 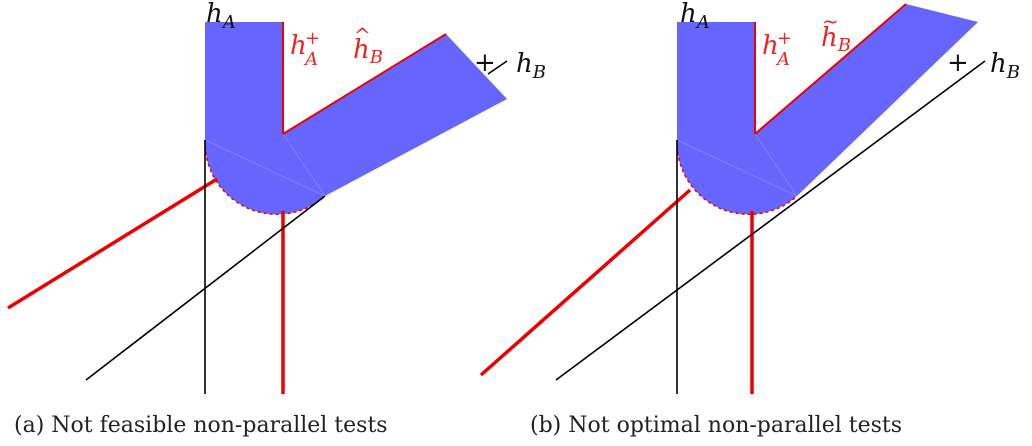 What do you see at coordinates (716, 425) in the screenshot?
I see `panel-b-caption: (b) Not optimal non-parallel tests` at bounding box center [716, 425].